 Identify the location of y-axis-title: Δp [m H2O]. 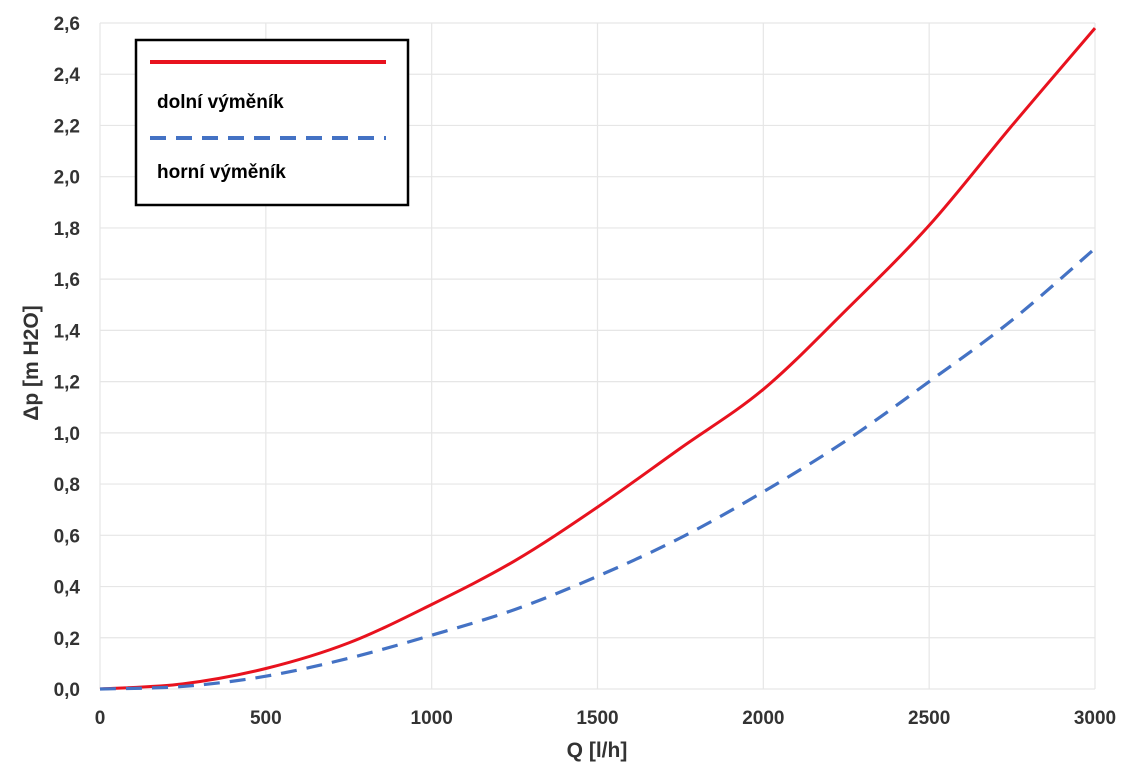
(31, 362).